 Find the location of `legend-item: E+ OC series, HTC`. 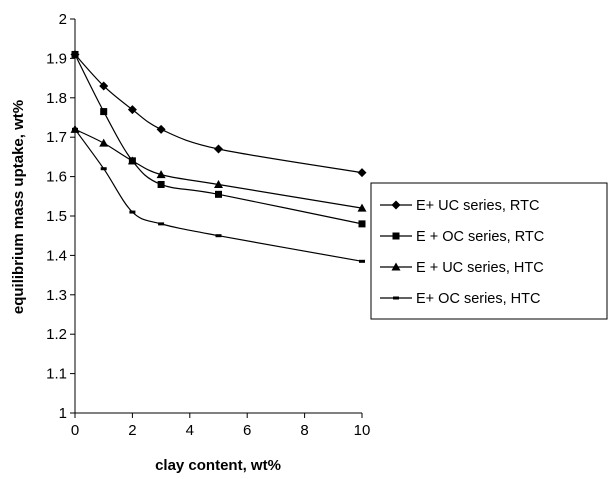

legend-item: E+ OC series, HTC is located at coordinates (460, 299).